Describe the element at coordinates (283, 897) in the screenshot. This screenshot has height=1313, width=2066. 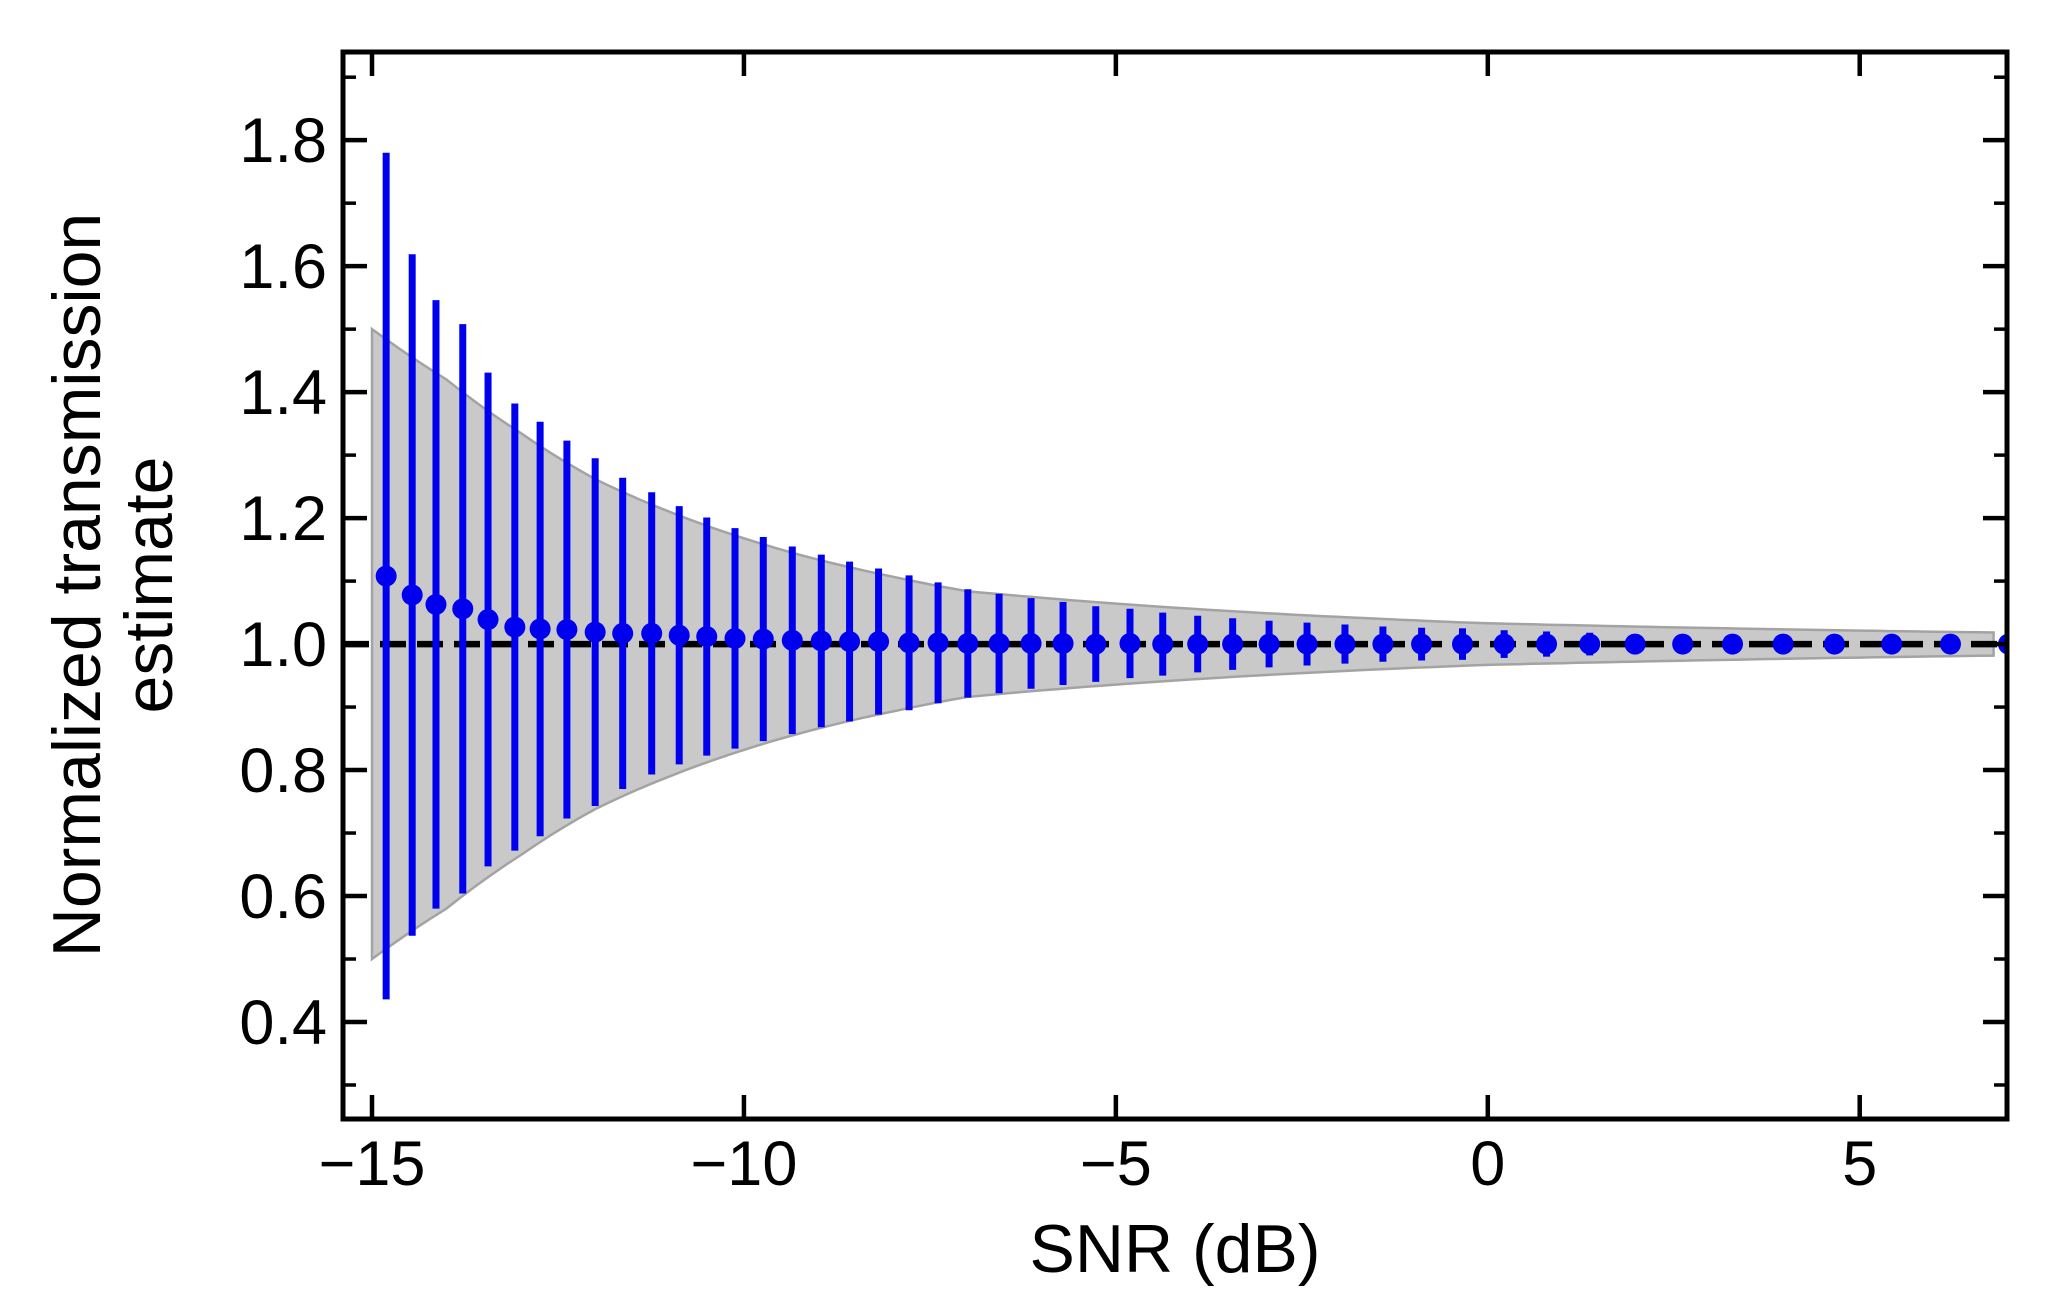
I see `y-tick-label: 0.6` at that location.